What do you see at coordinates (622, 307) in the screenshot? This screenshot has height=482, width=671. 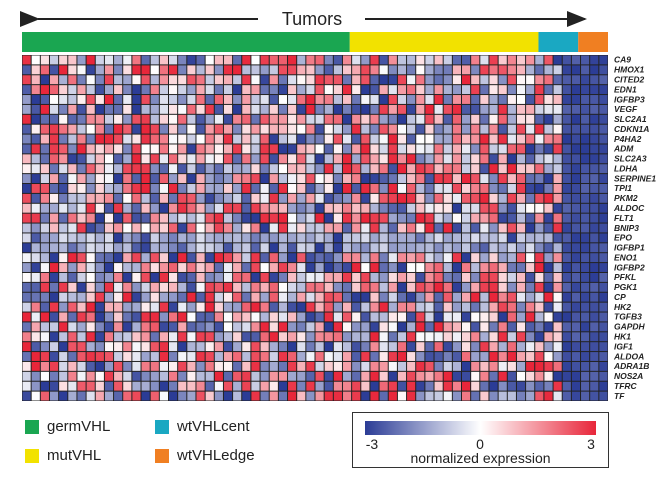 I see `gene-label: HK2` at bounding box center [622, 307].